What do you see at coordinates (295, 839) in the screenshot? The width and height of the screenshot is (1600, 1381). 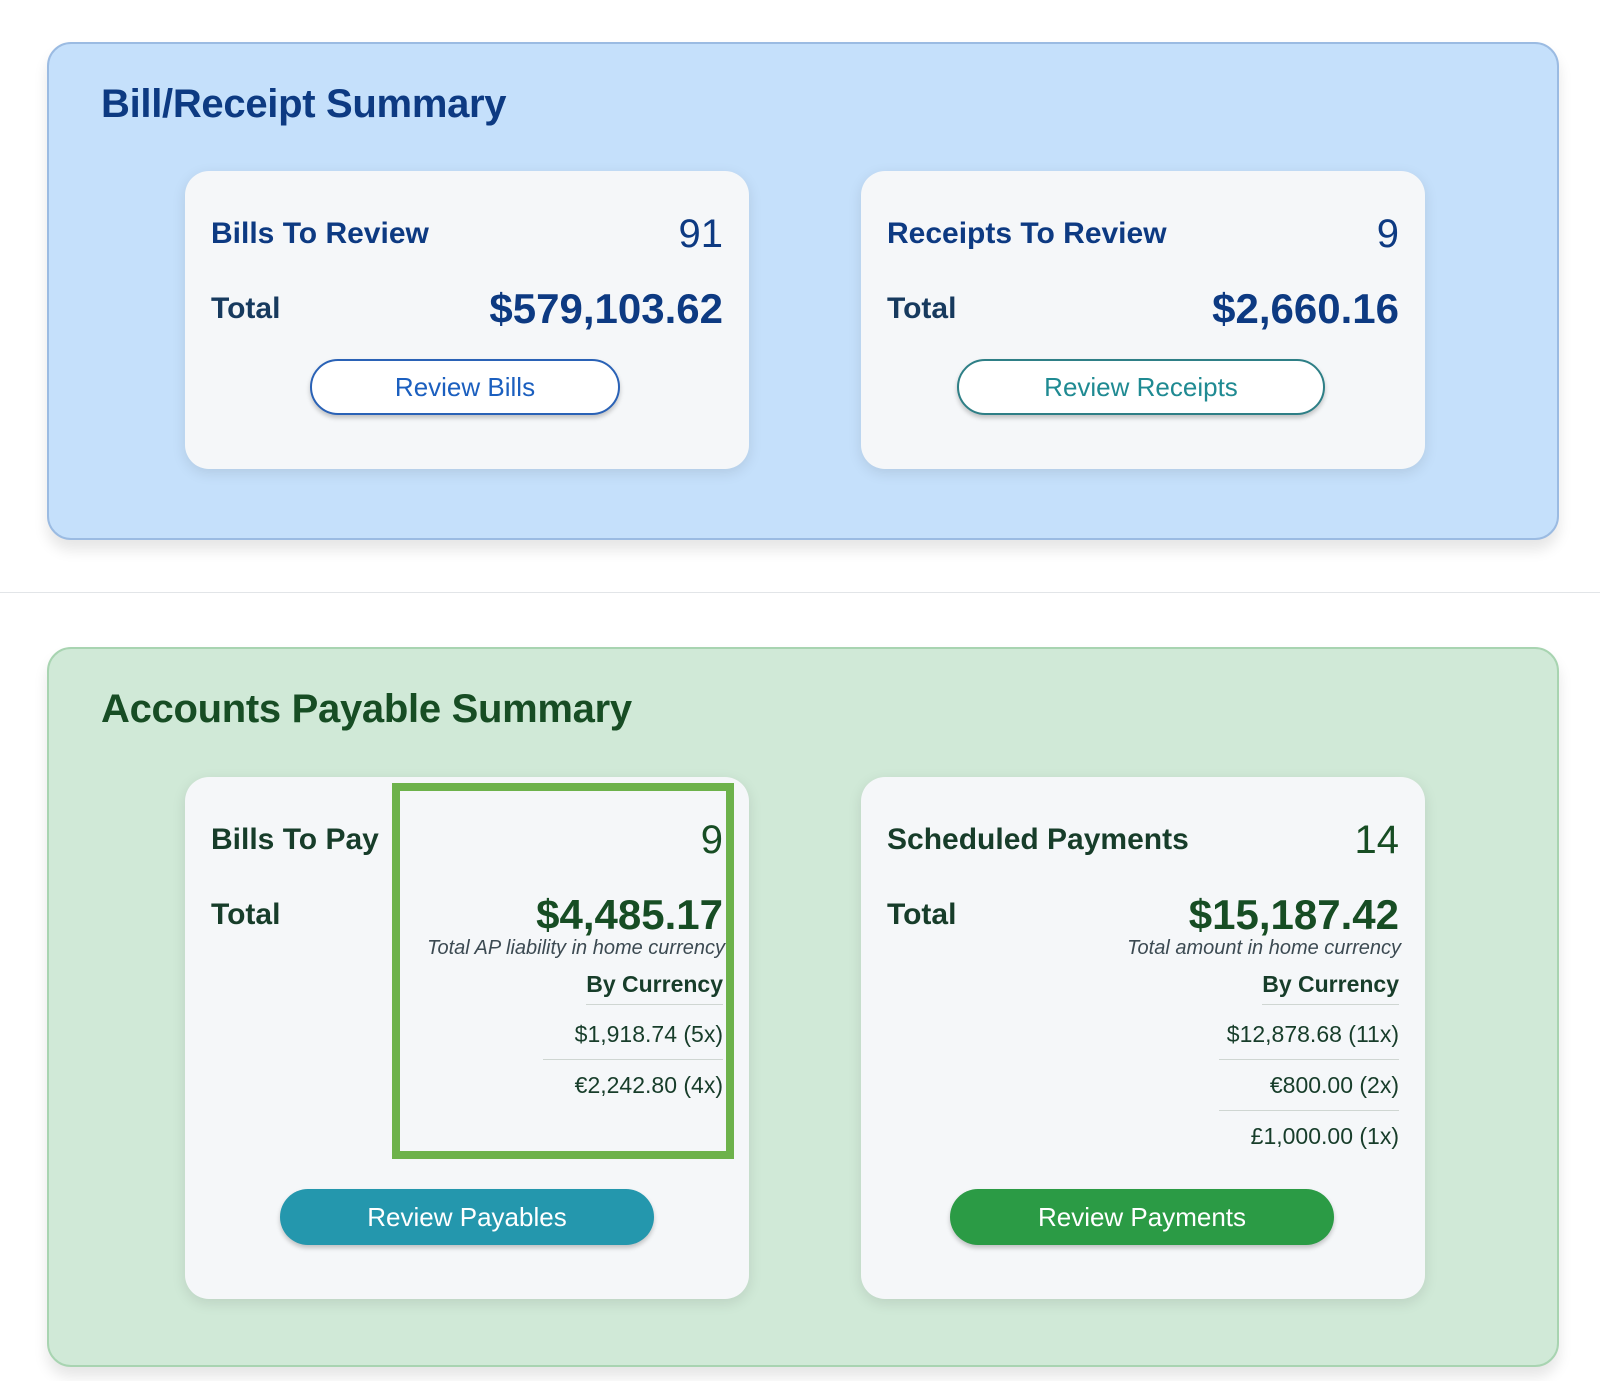 I see `bills-to-pay-label: Bills To Pay` at bounding box center [295, 839].